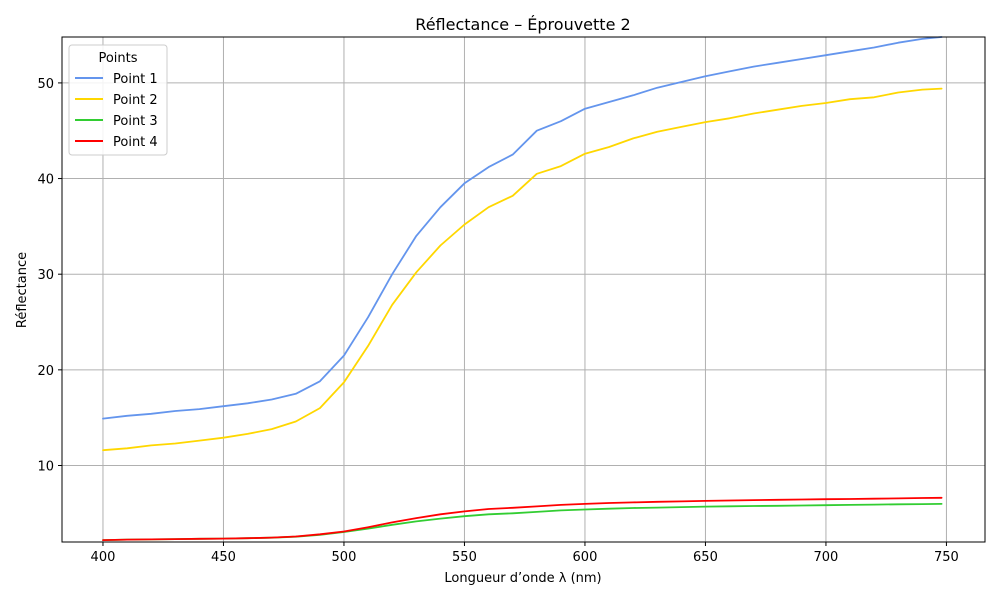  What do you see at coordinates (135, 142) in the screenshot?
I see `legend-label-point-4: Point 4` at bounding box center [135, 142].